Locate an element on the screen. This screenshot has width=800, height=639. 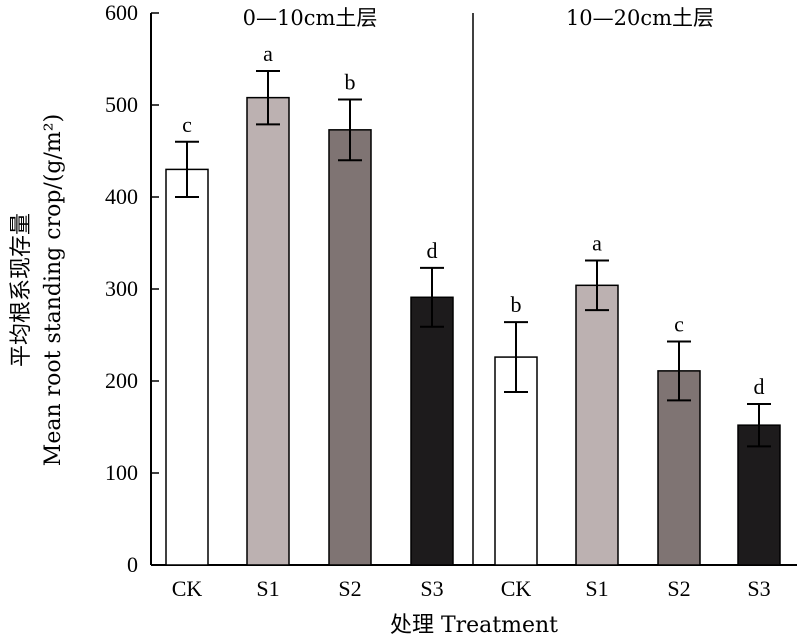
y-tick-label: 100 is located at coordinates (121, 472).